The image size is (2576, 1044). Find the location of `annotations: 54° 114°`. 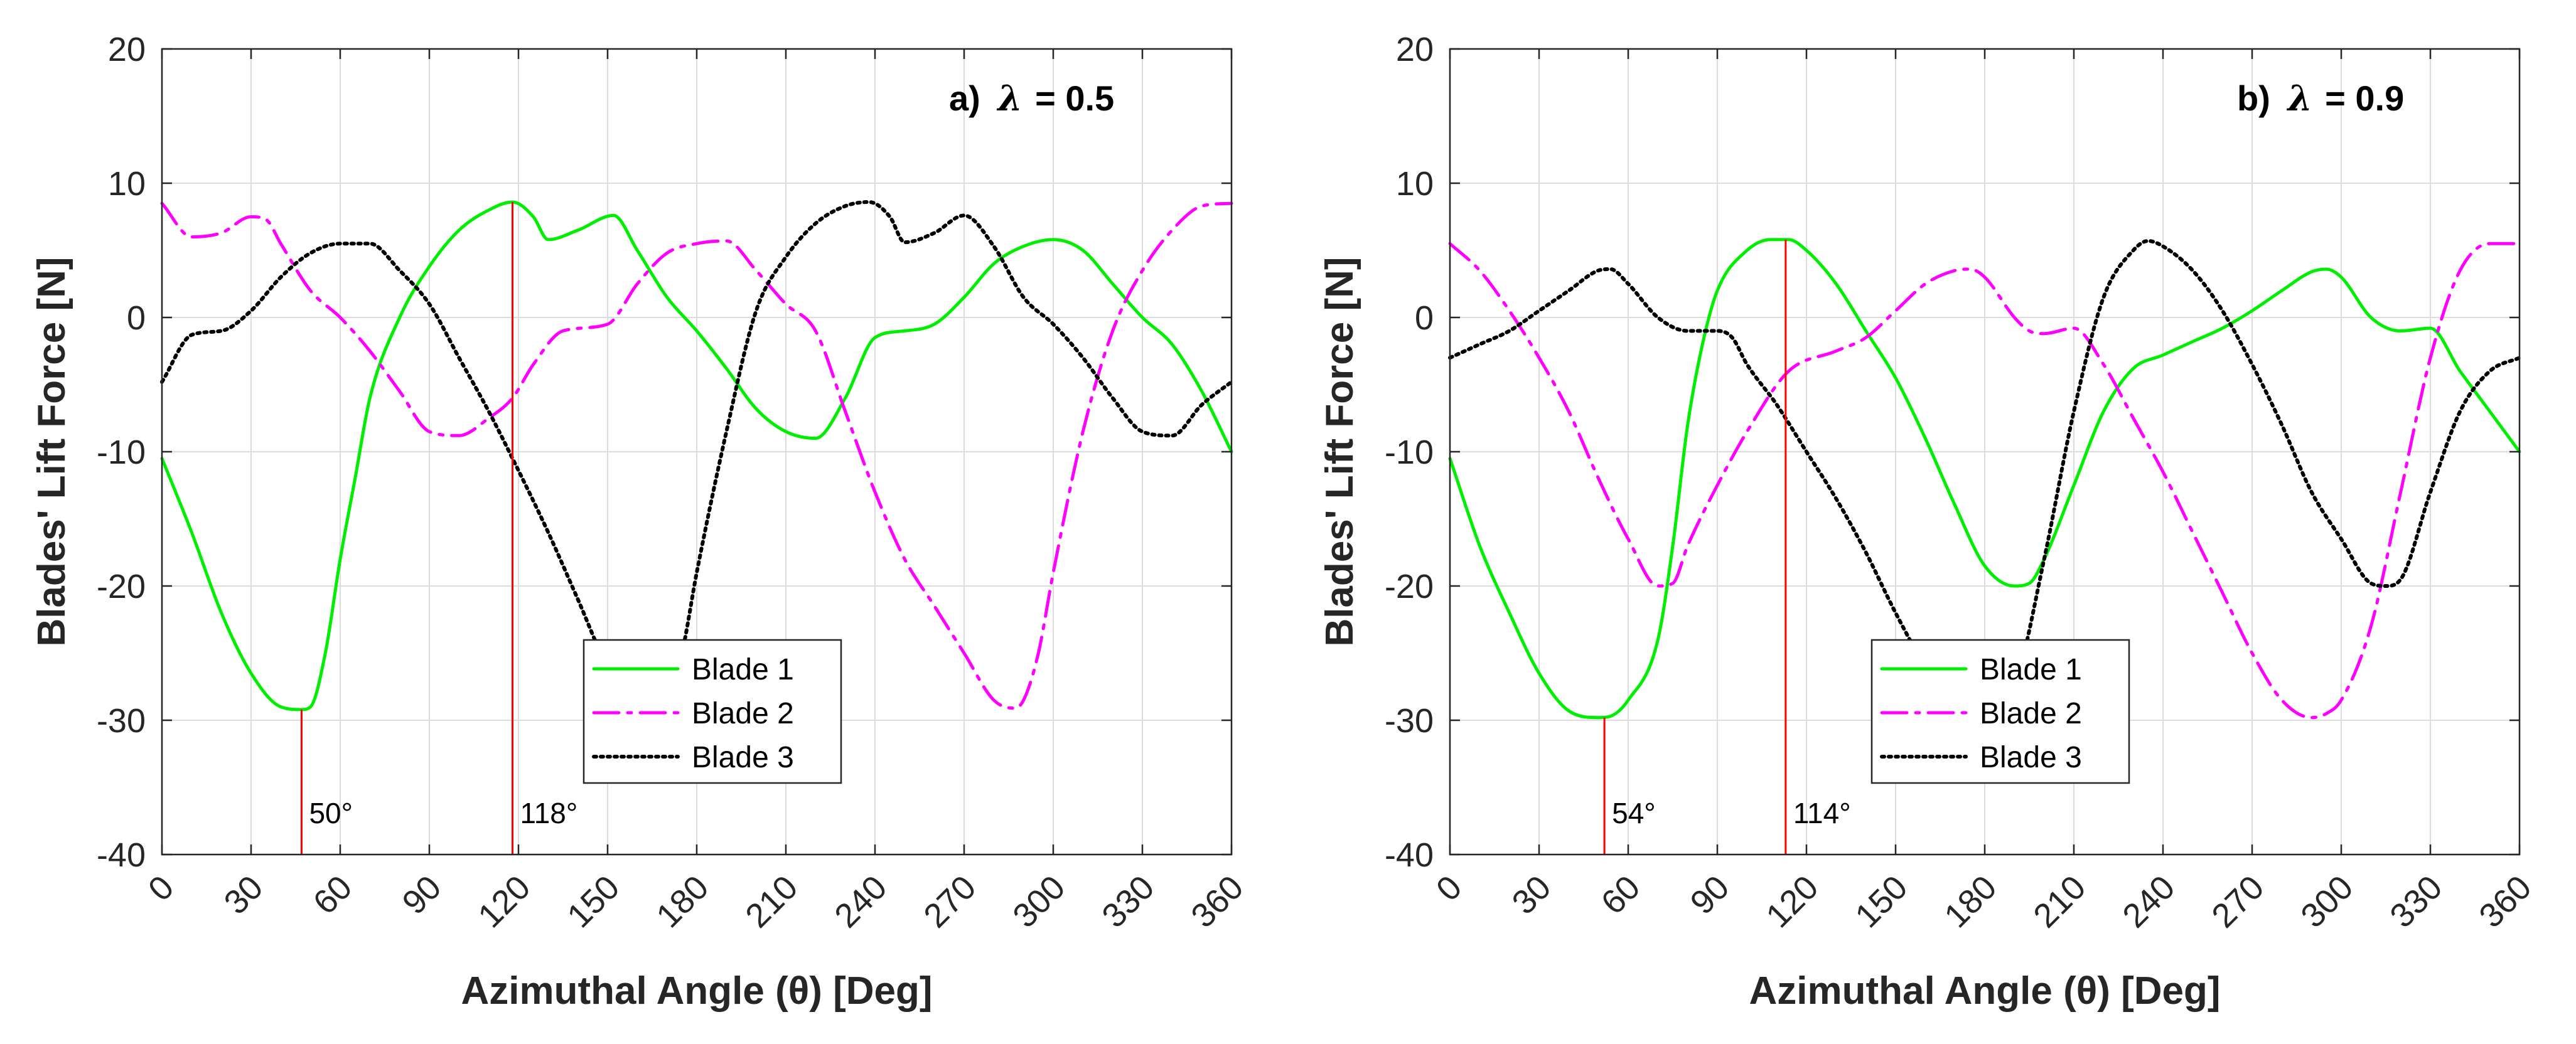

annotations: 54° 114° is located at coordinates (1727, 547).